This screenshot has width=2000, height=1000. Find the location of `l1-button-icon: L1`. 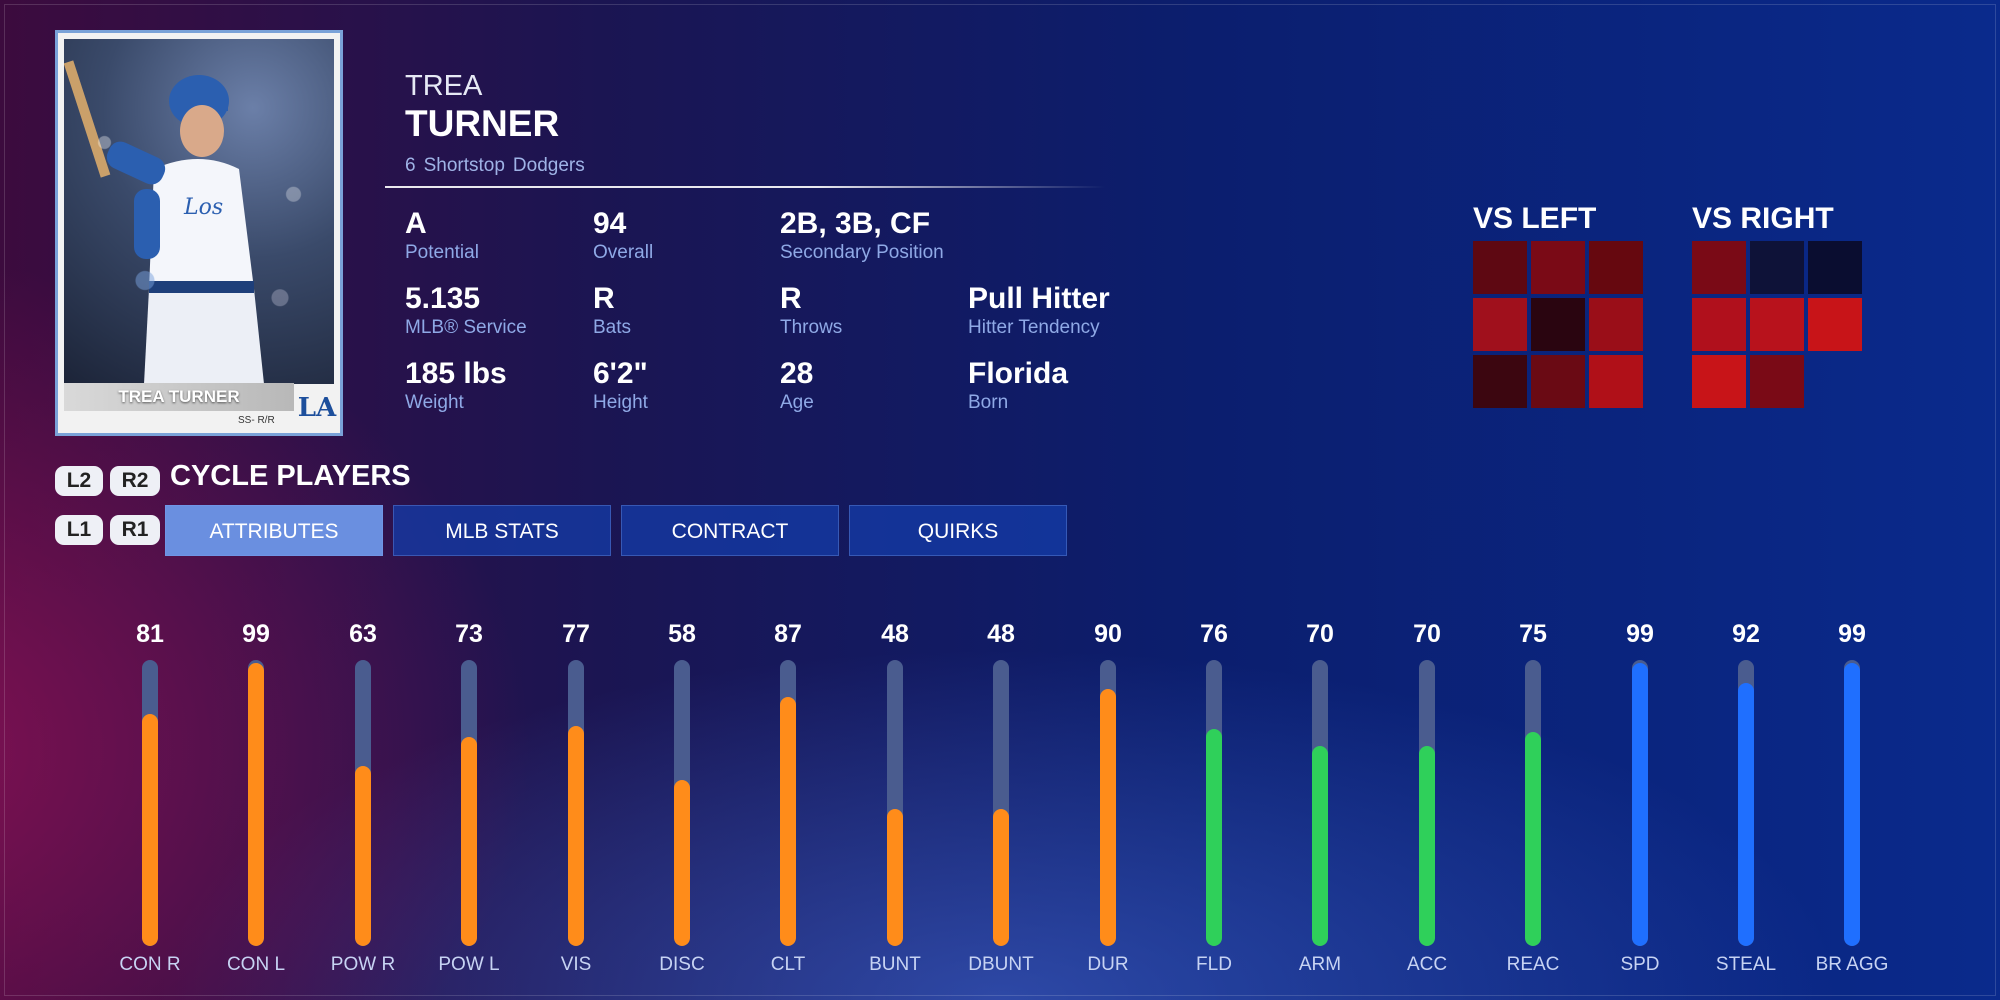

l1-button-icon: L1 is located at coordinates (79, 530).